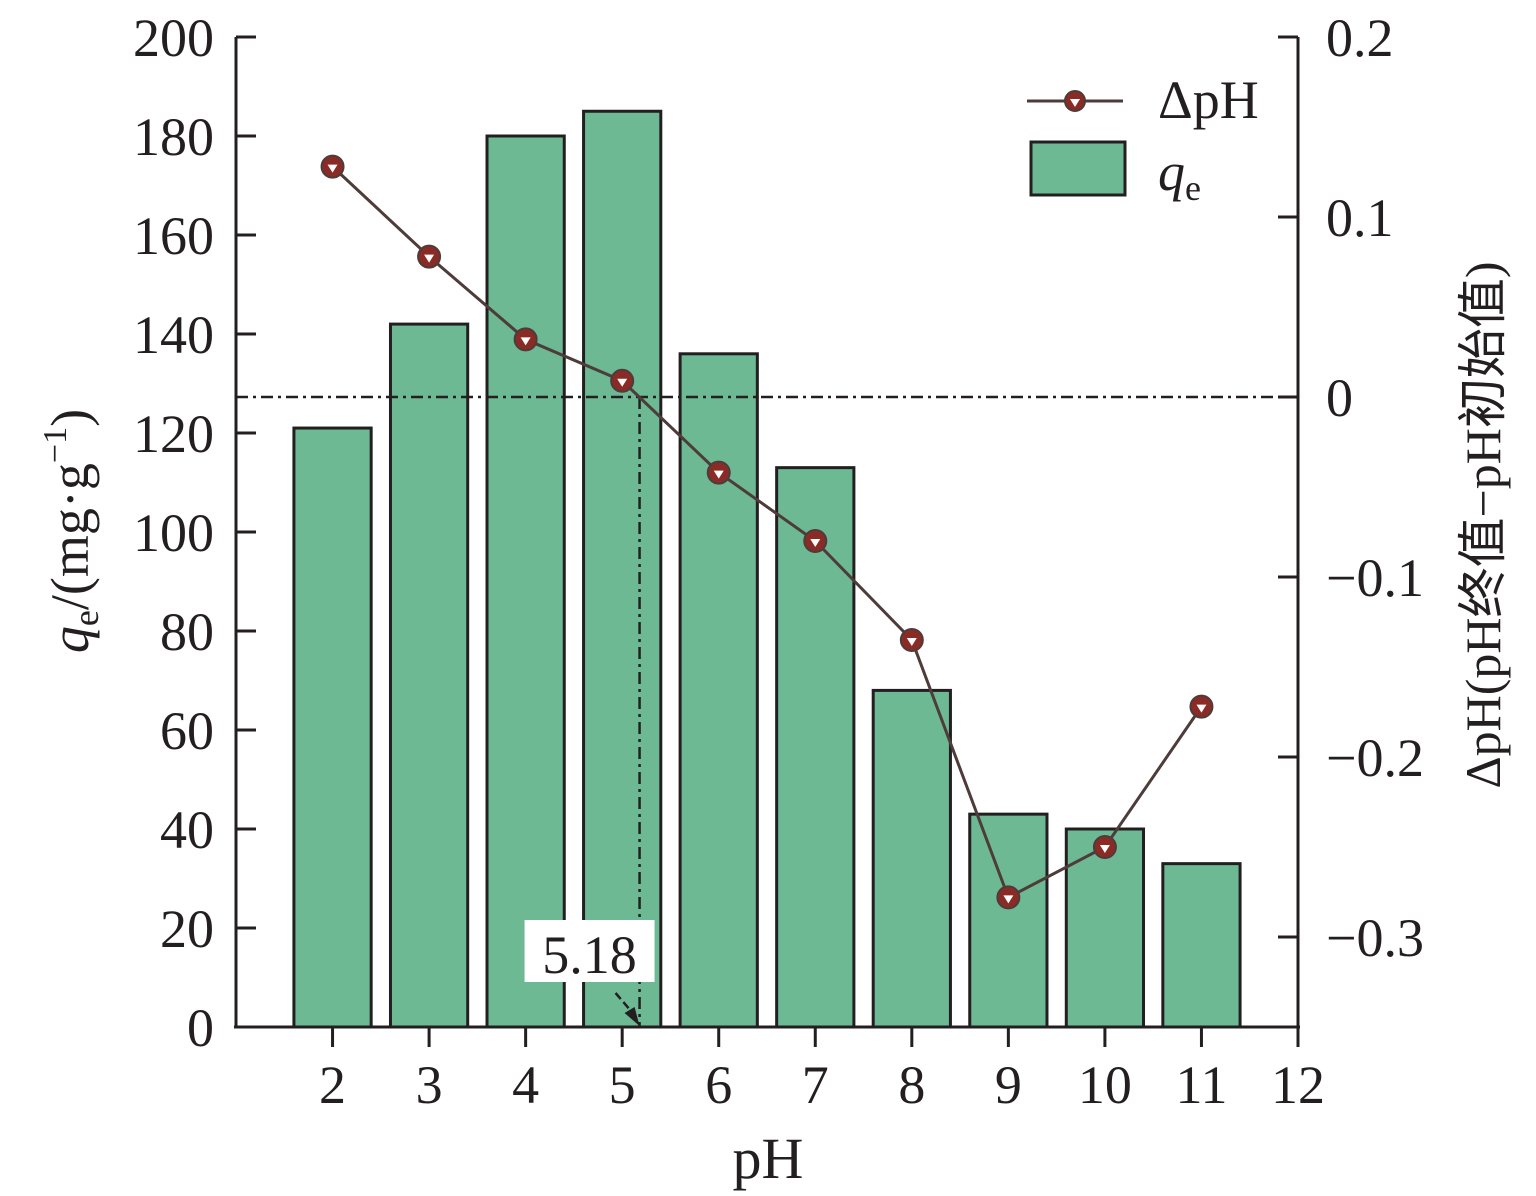 Image resolution: width=1536 pixels, height=1196 pixels. Describe the element at coordinates (187, 731) in the screenshot. I see `y-tick-label: 60` at that location.